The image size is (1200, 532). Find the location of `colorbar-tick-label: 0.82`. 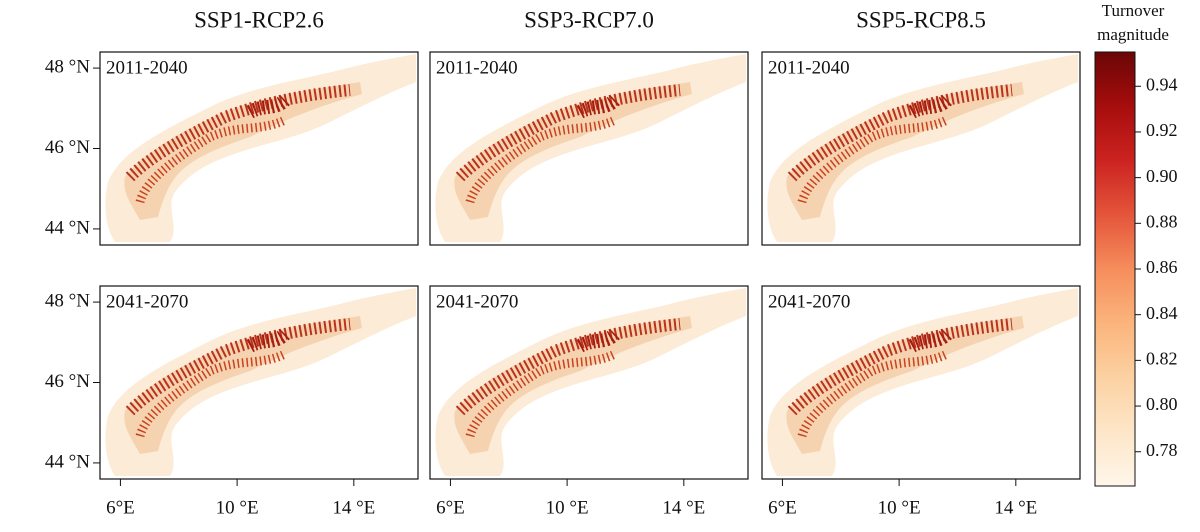

colorbar-tick-label: 0.82 is located at coordinates (1162, 358).